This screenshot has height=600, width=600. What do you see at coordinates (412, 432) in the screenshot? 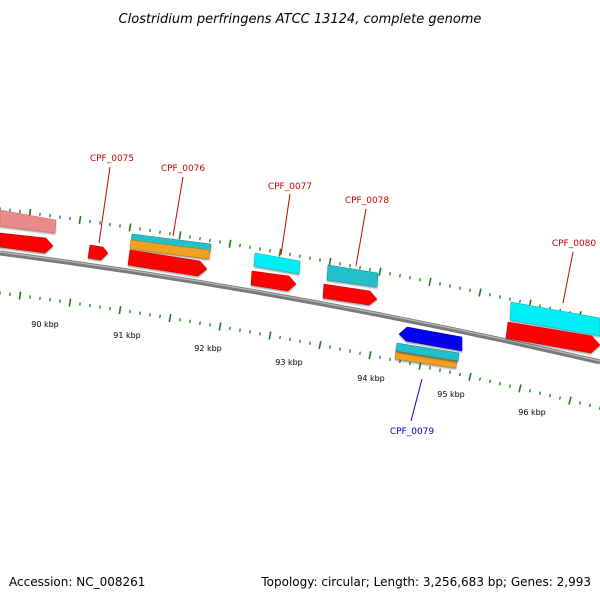
I see `gene-label-0079: CPF_0079` at bounding box center [412, 432].